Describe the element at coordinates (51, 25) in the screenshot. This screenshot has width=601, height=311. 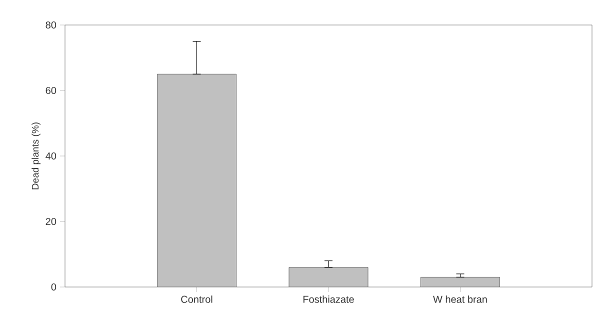
I see `y-tick-label: 80` at that location.